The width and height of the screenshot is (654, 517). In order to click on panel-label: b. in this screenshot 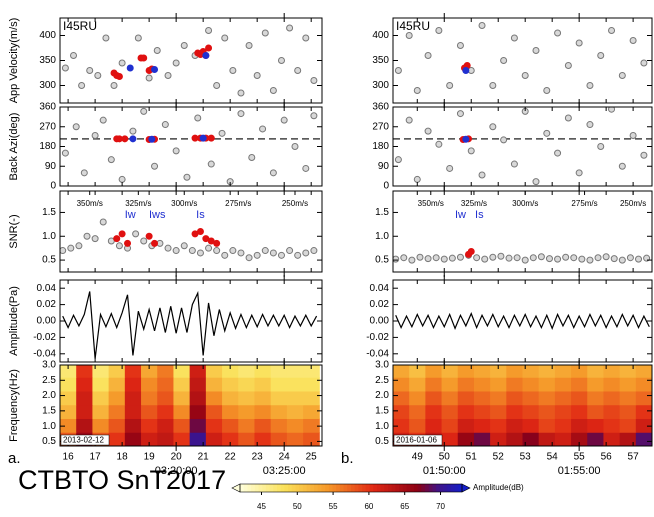, I will do `click(347, 458)`.